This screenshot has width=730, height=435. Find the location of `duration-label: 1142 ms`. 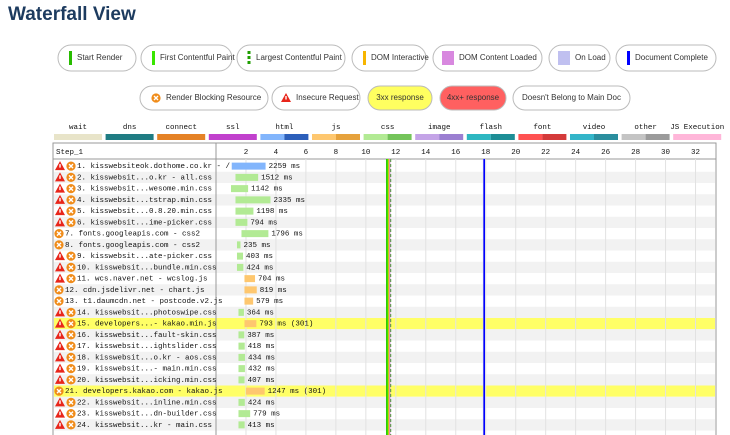

duration-label: 1142 ms is located at coordinates (267, 190).